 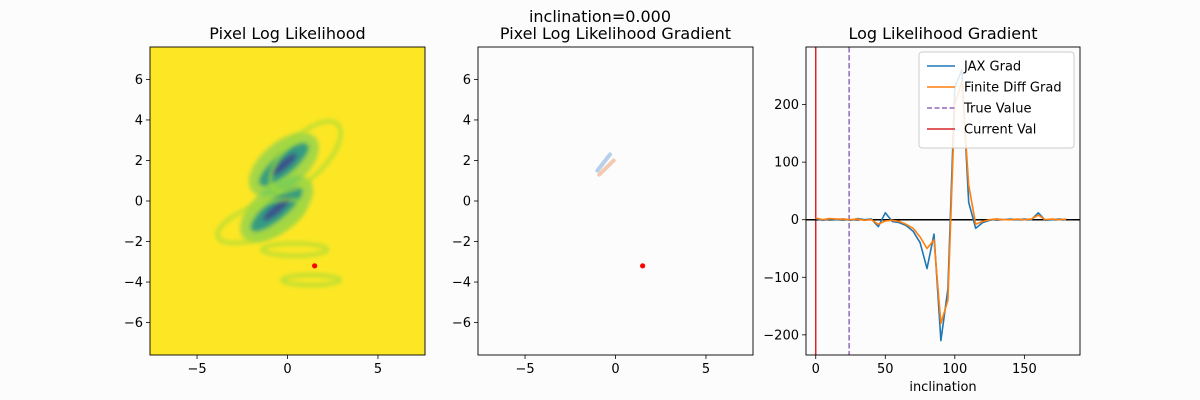 I want to click on legend-box, so click(x=996, y=100).